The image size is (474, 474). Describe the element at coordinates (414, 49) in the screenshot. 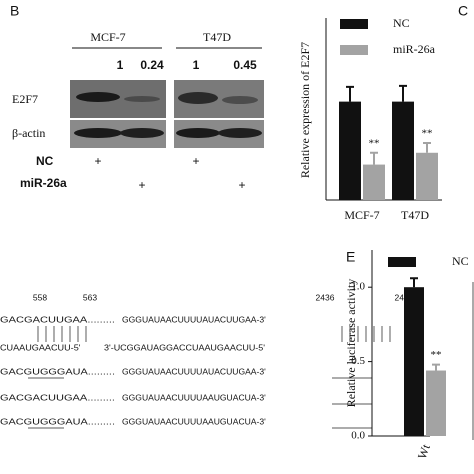

I see `legend-label: miR-26a` at that location.